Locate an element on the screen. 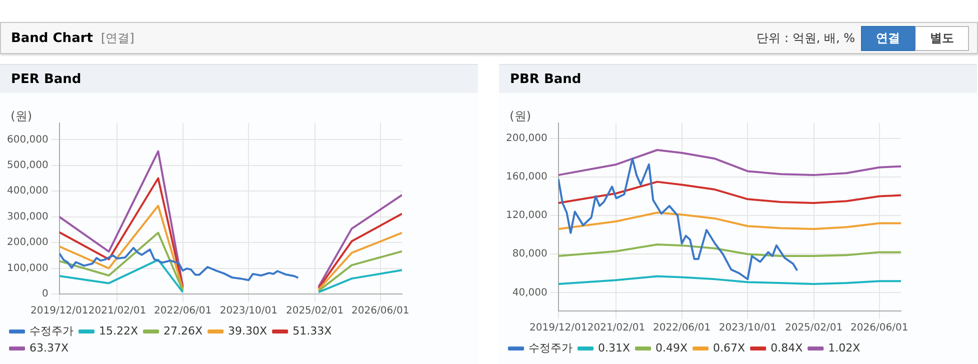 The width and height of the screenshot is (978, 364). text: [연결] is located at coordinates (117, 38).